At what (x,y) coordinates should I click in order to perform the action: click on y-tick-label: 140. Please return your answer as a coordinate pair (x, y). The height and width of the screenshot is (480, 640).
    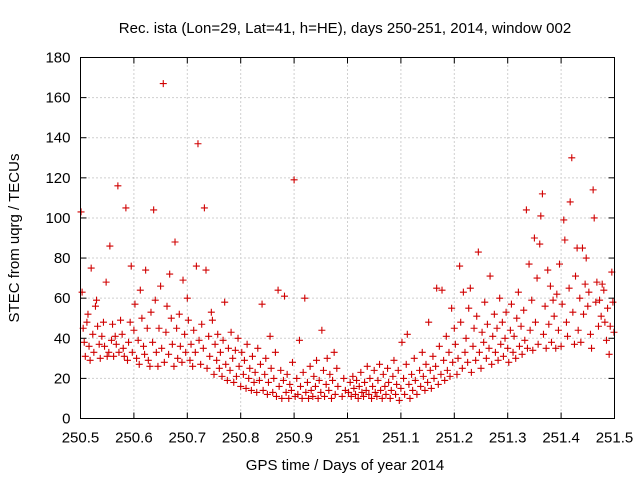
    Looking at the image, I should click on (57, 138).